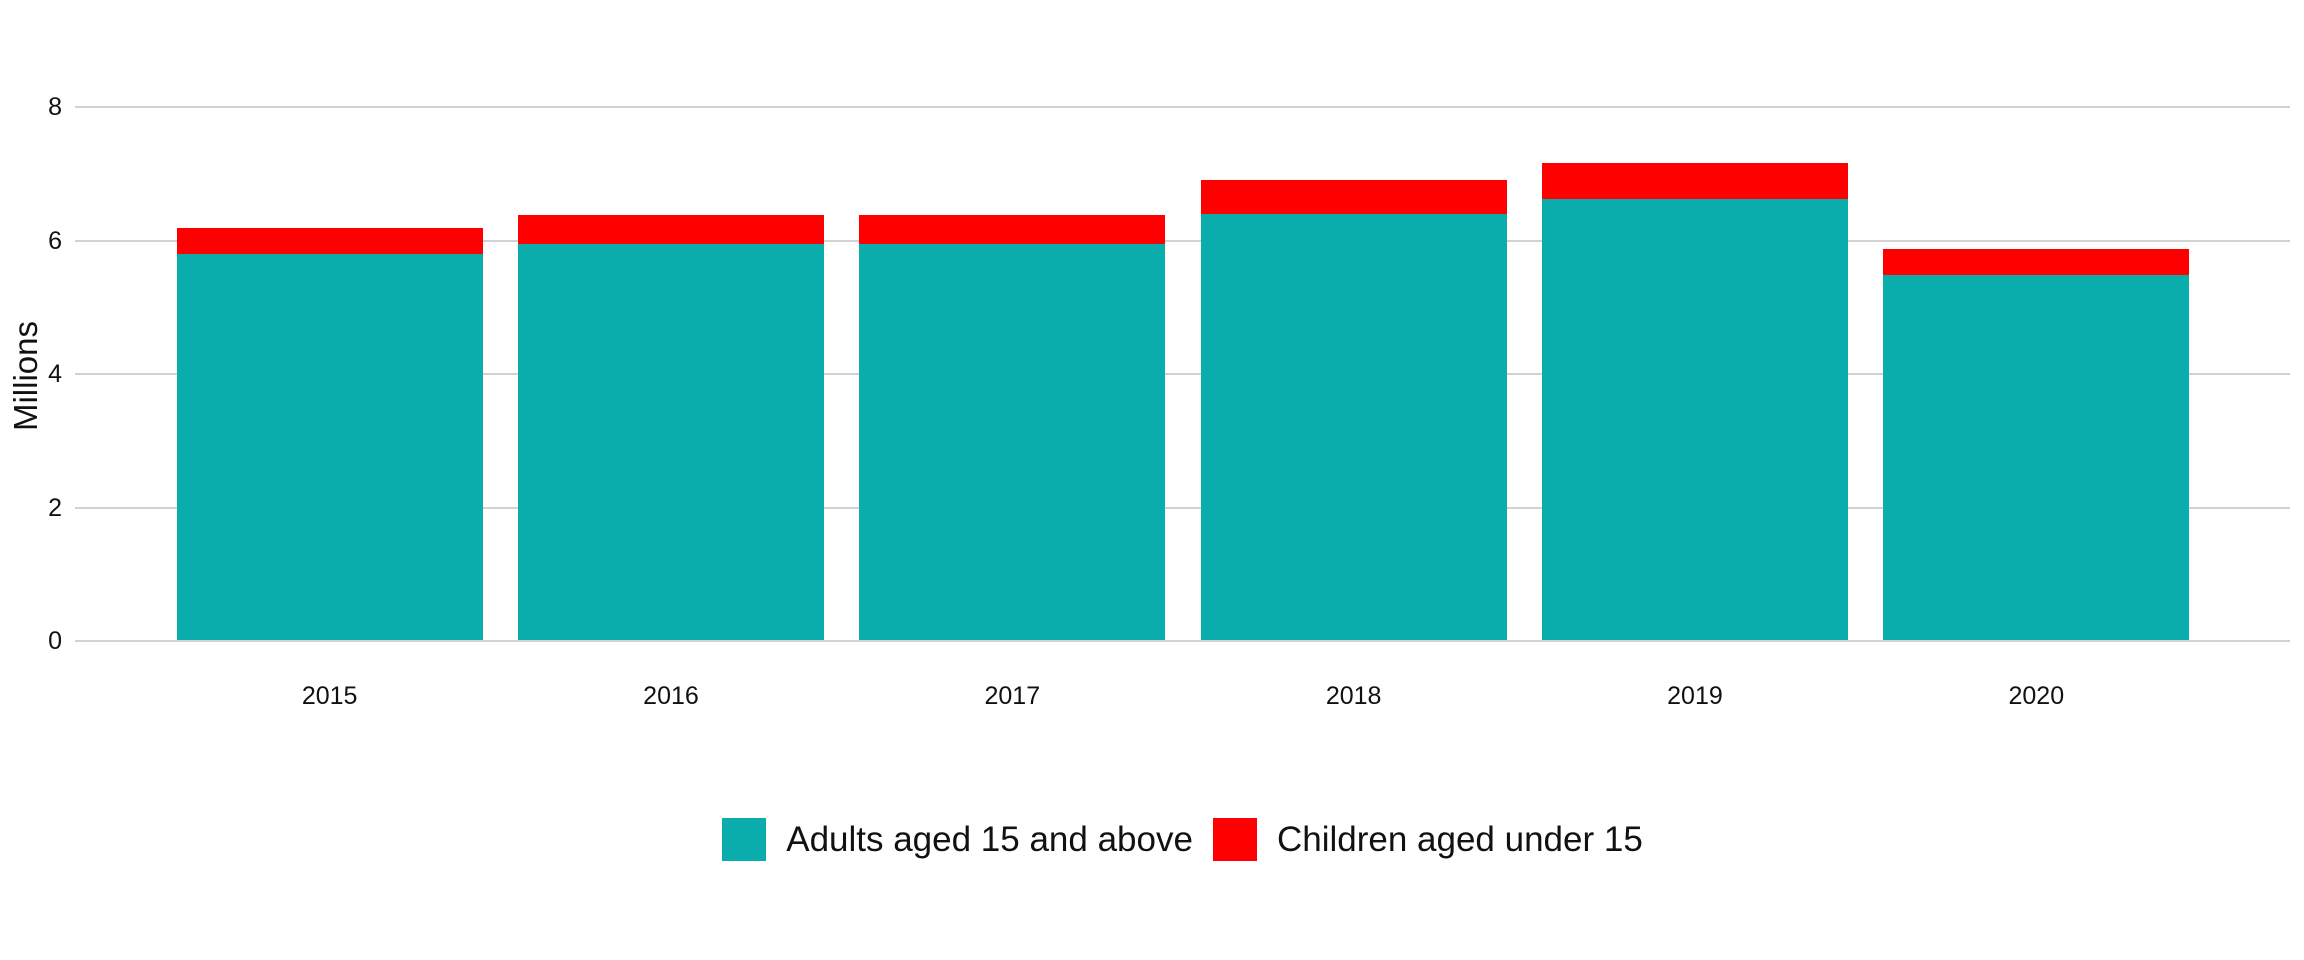 This screenshot has width=2304, height=960. Describe the element at coordinates (1353, 696) in the screenshot. I see `x-tick-label-2018: 2018` at that location.